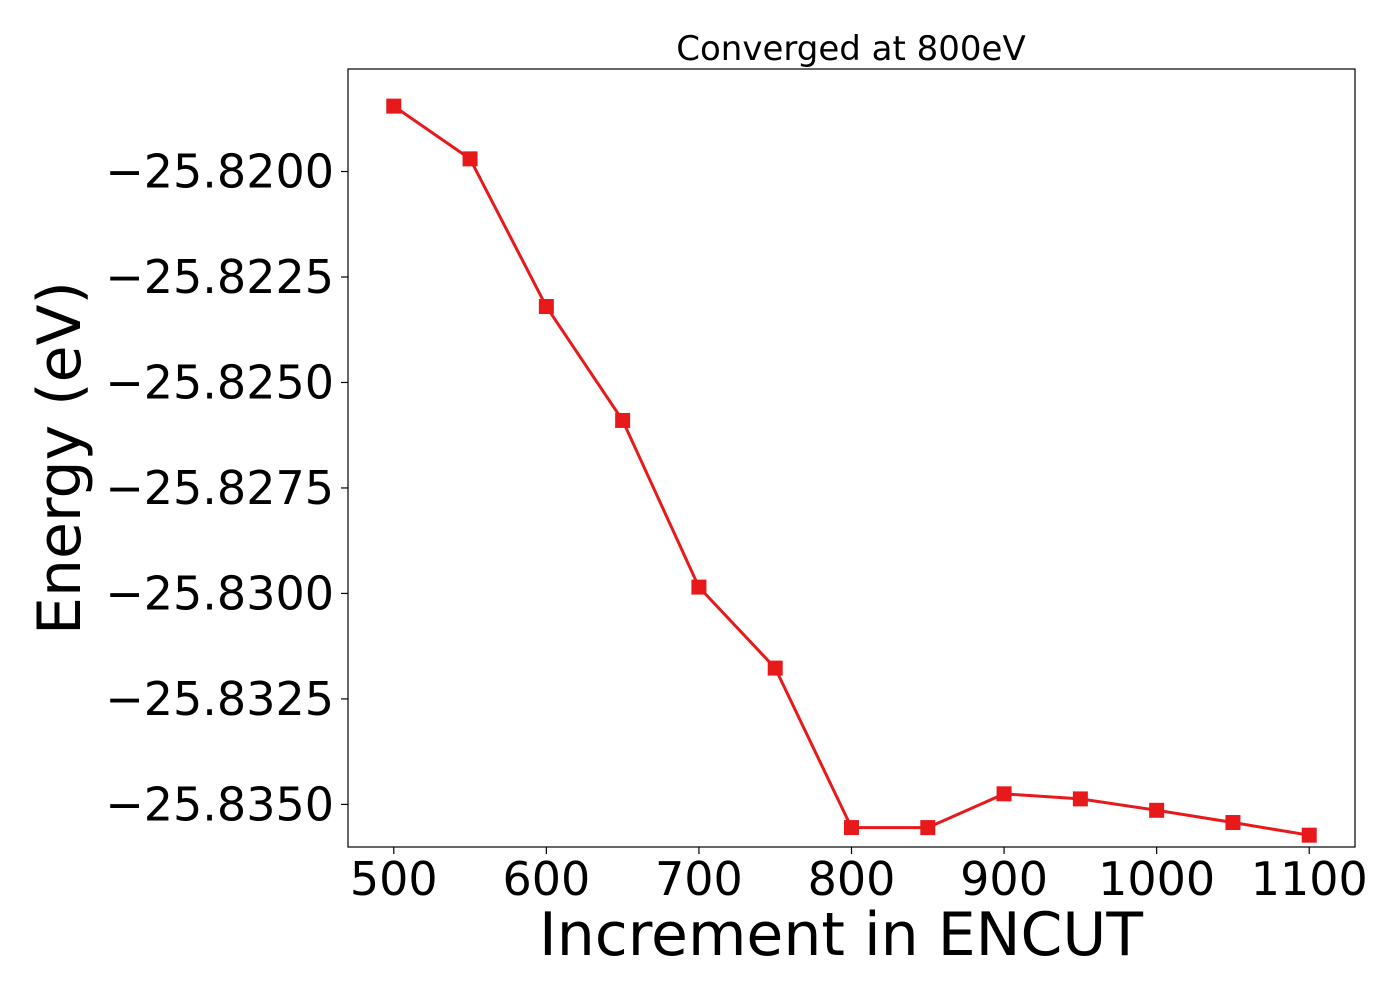 The width and height of the screenshot is (1400, 1000). What do you see at coordinates (219, 593) in the screenshot?
I see `y-tick-label: −25.8300` at bounding box center [219, 593].